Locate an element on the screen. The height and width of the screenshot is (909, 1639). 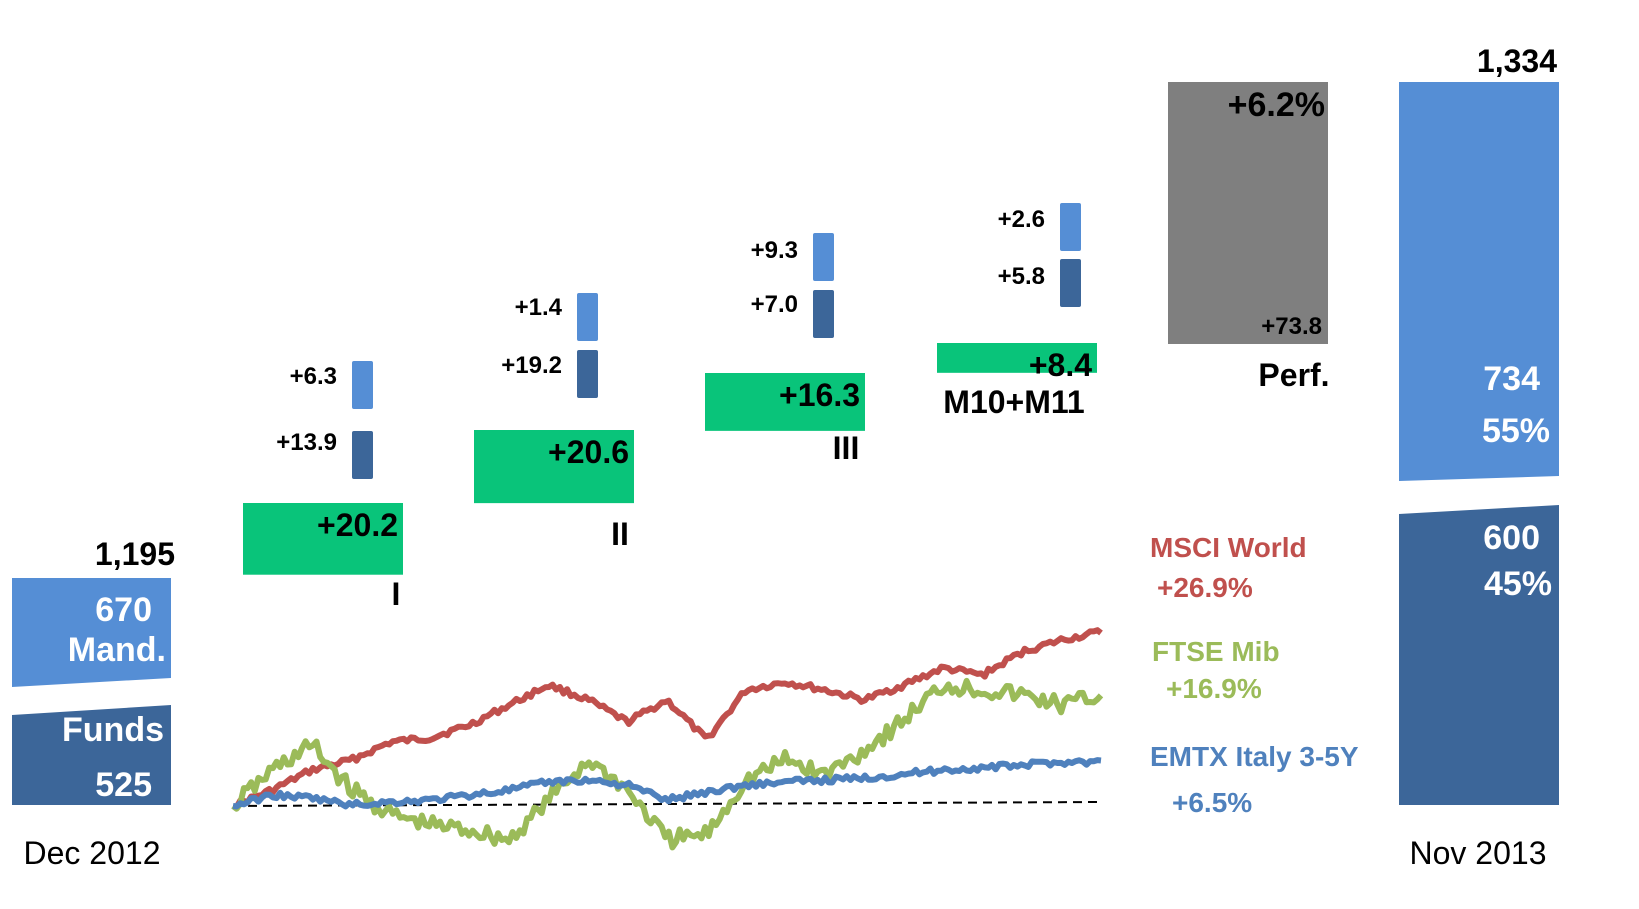
index-name-label: EMTX Italy 3-5Y is located at coordinates (1254, 756).